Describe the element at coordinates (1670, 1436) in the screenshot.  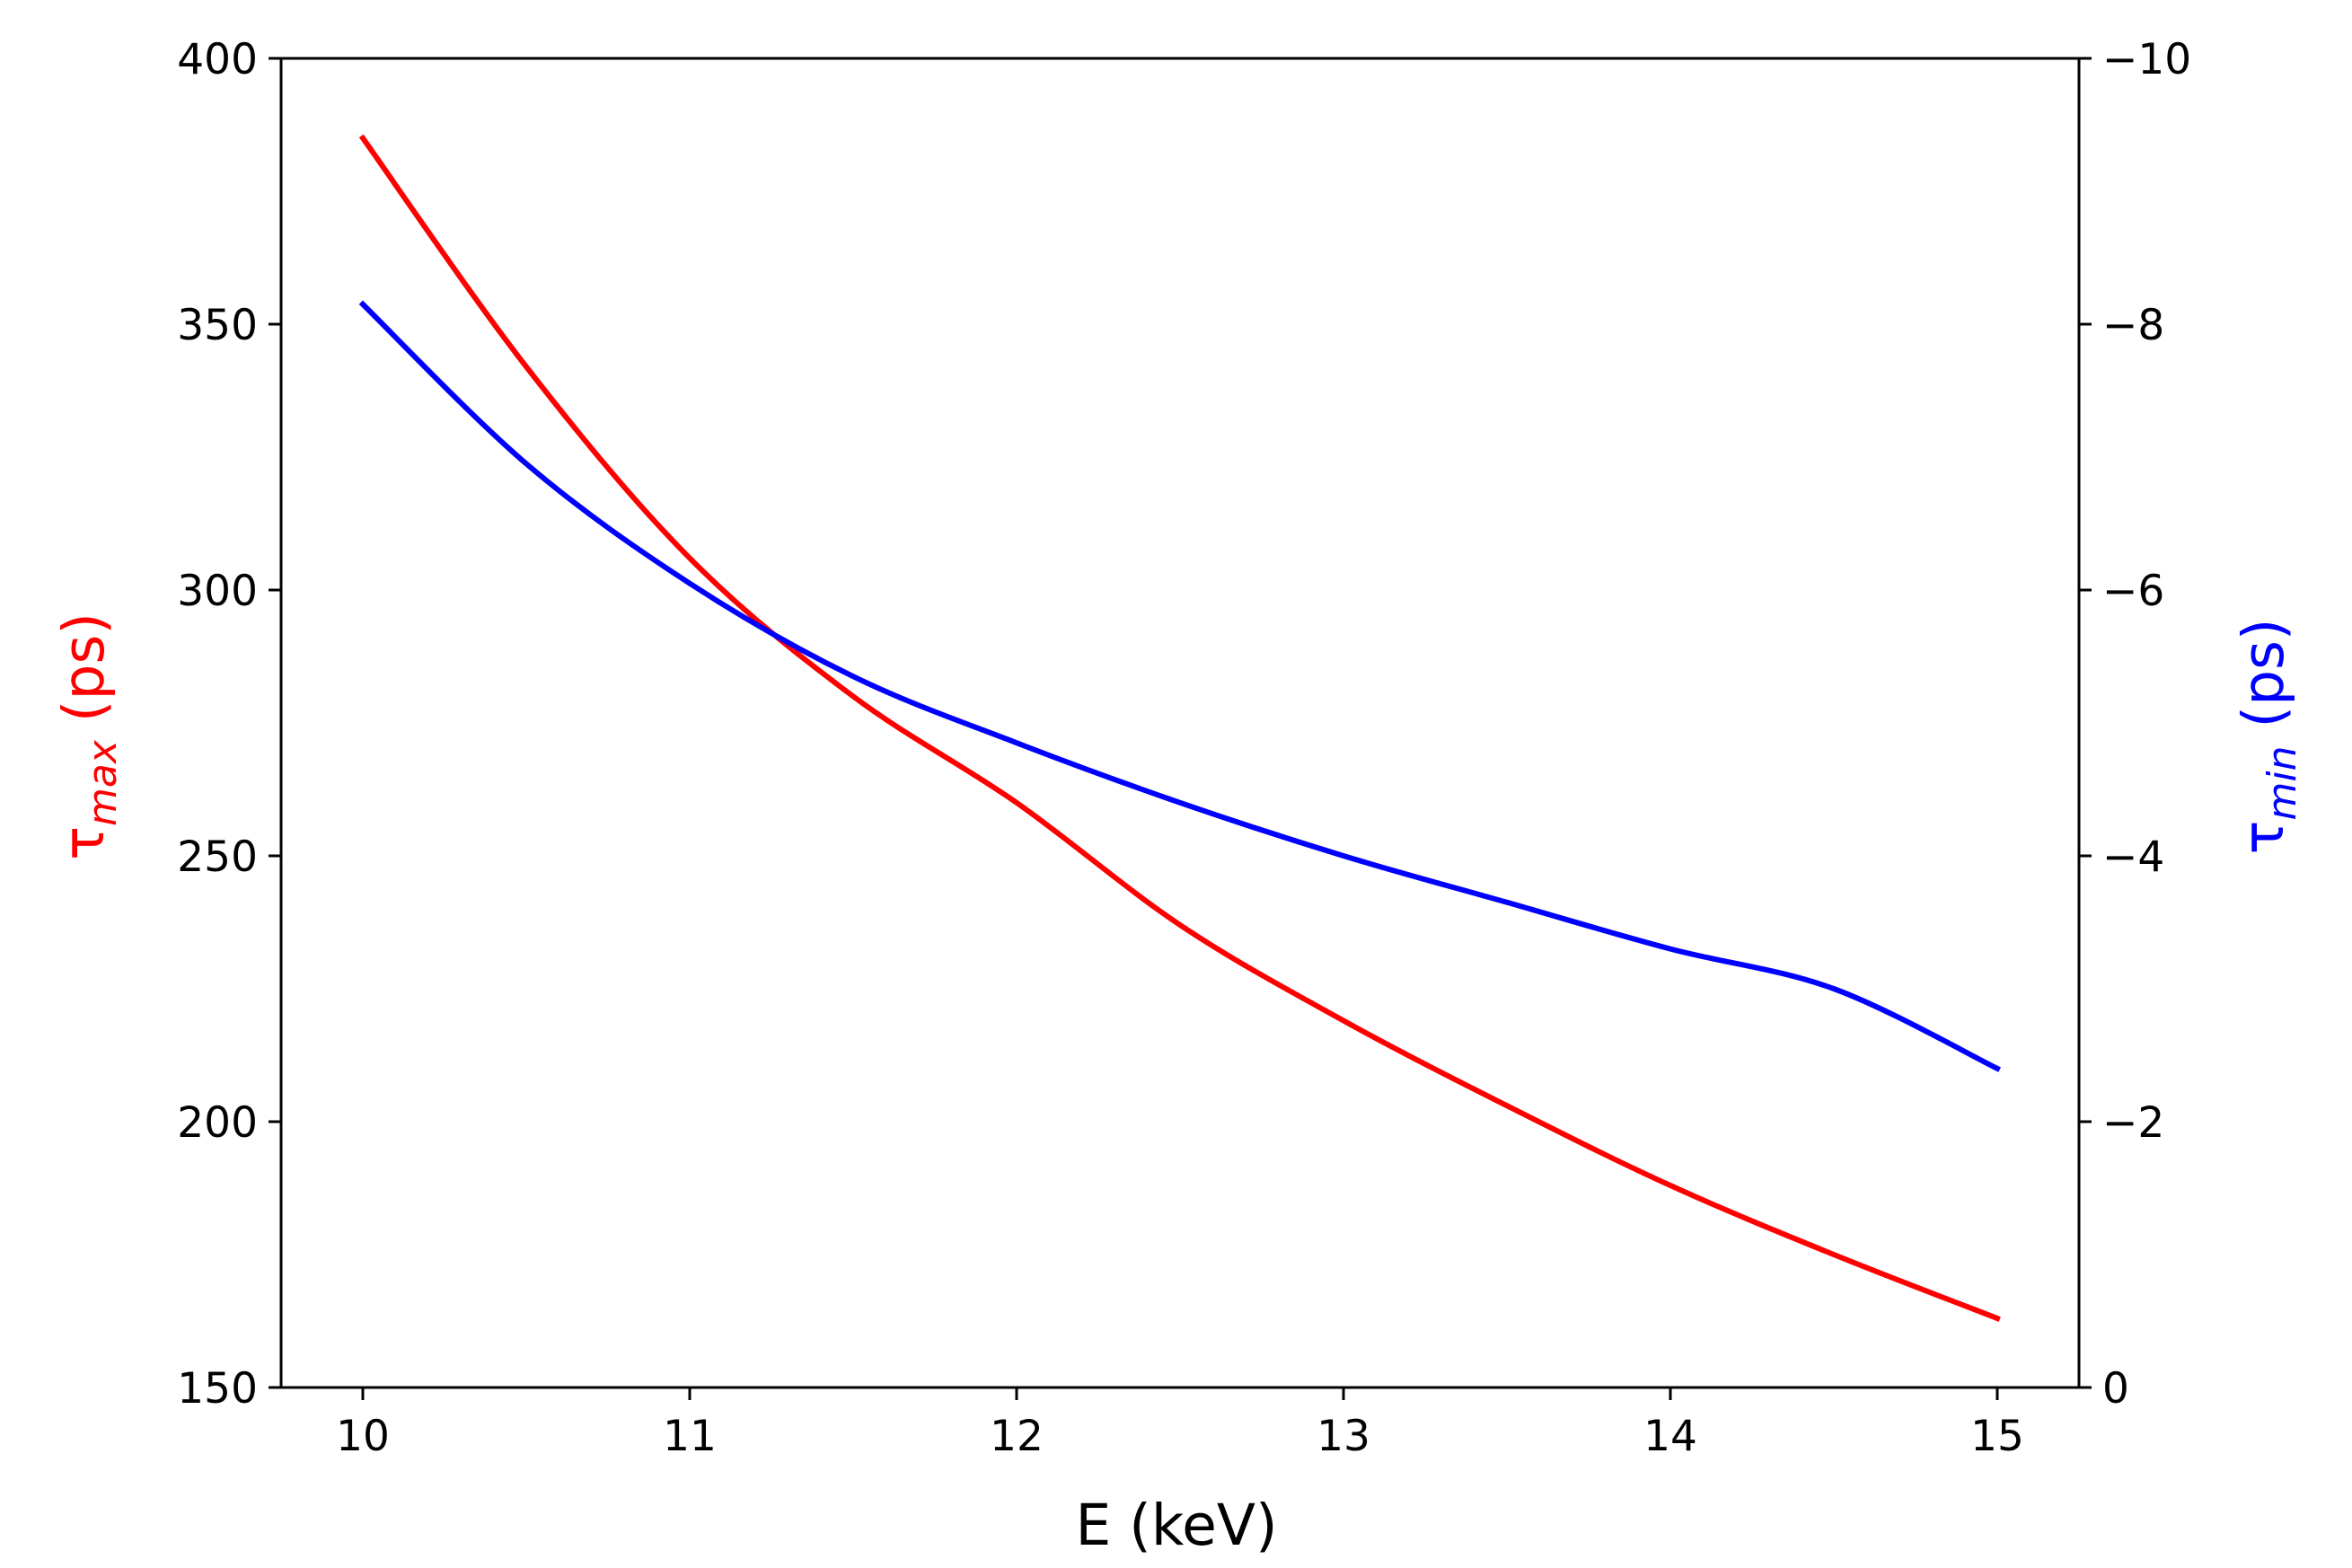
I see `x-tick-label: 14` at that location.